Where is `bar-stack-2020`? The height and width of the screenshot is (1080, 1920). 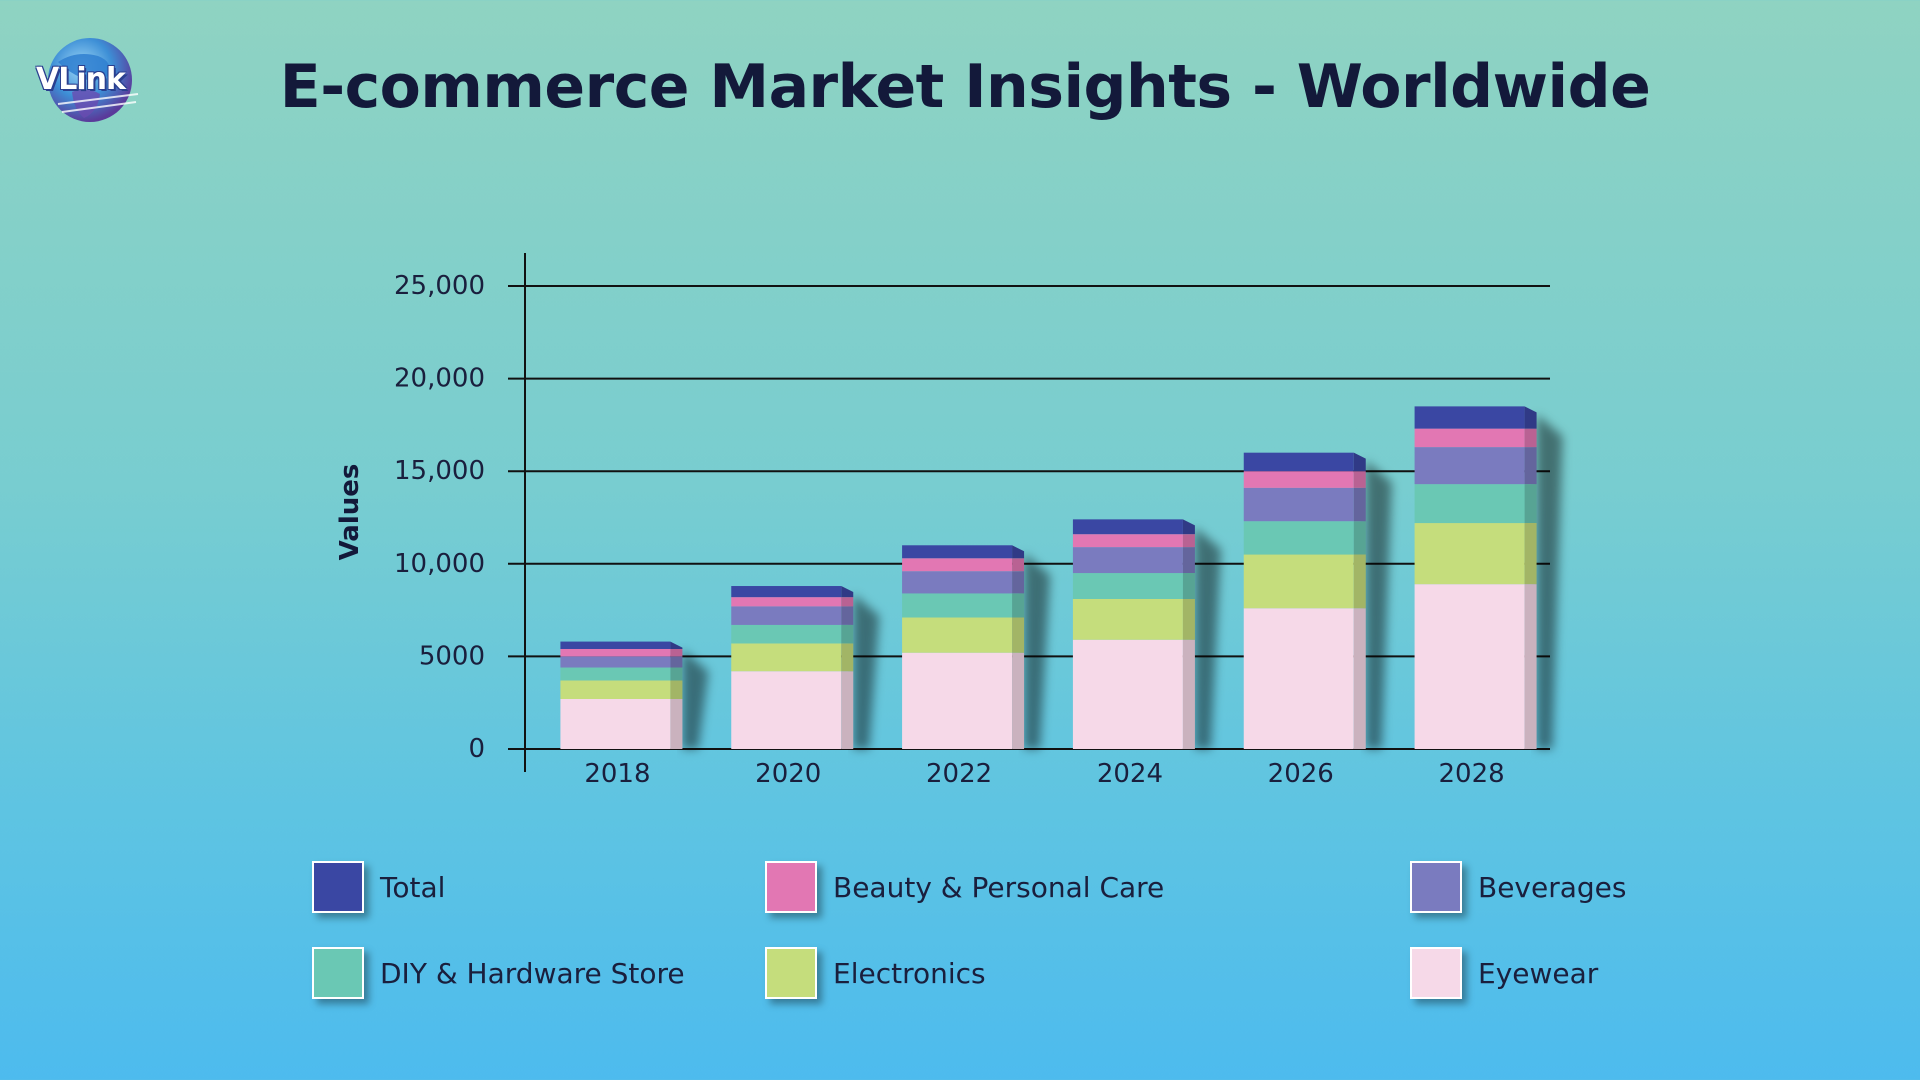
bar-stack-2020 is located at coordinates (805, 667).